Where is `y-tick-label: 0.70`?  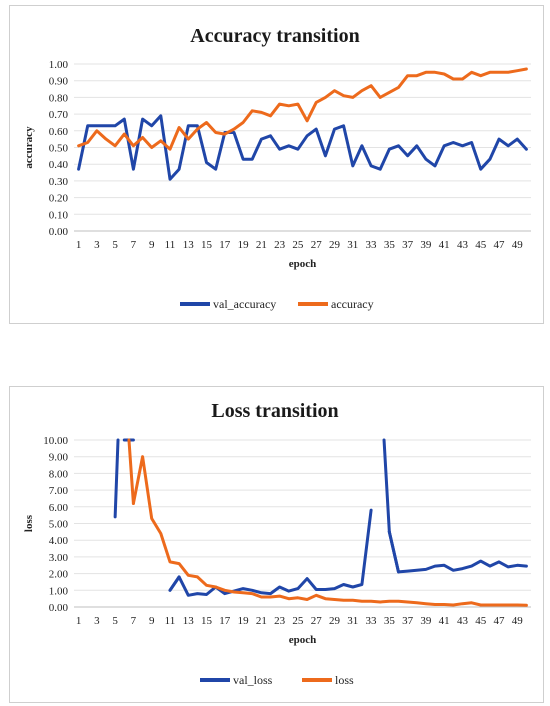
y-tick-label: 0.70 is located at coordinates (59, 115).